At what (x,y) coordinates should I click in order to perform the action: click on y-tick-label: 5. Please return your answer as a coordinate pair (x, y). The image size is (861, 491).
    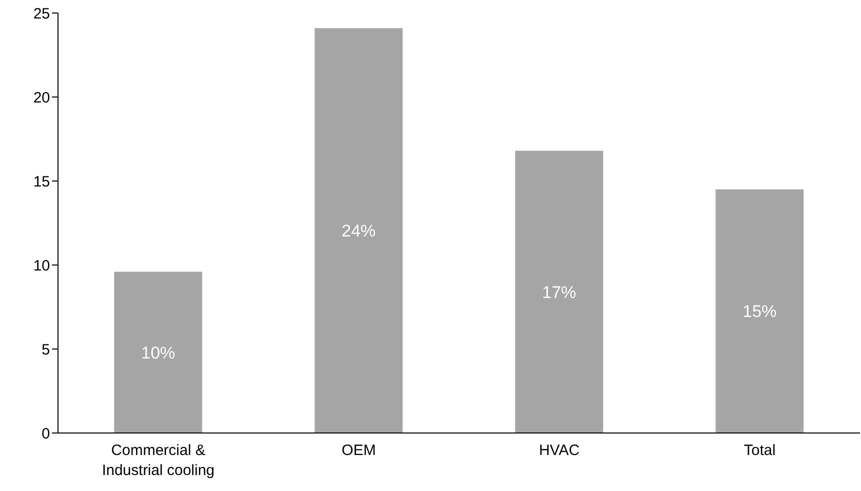
    Looking at the image, I should click on (46, 349).